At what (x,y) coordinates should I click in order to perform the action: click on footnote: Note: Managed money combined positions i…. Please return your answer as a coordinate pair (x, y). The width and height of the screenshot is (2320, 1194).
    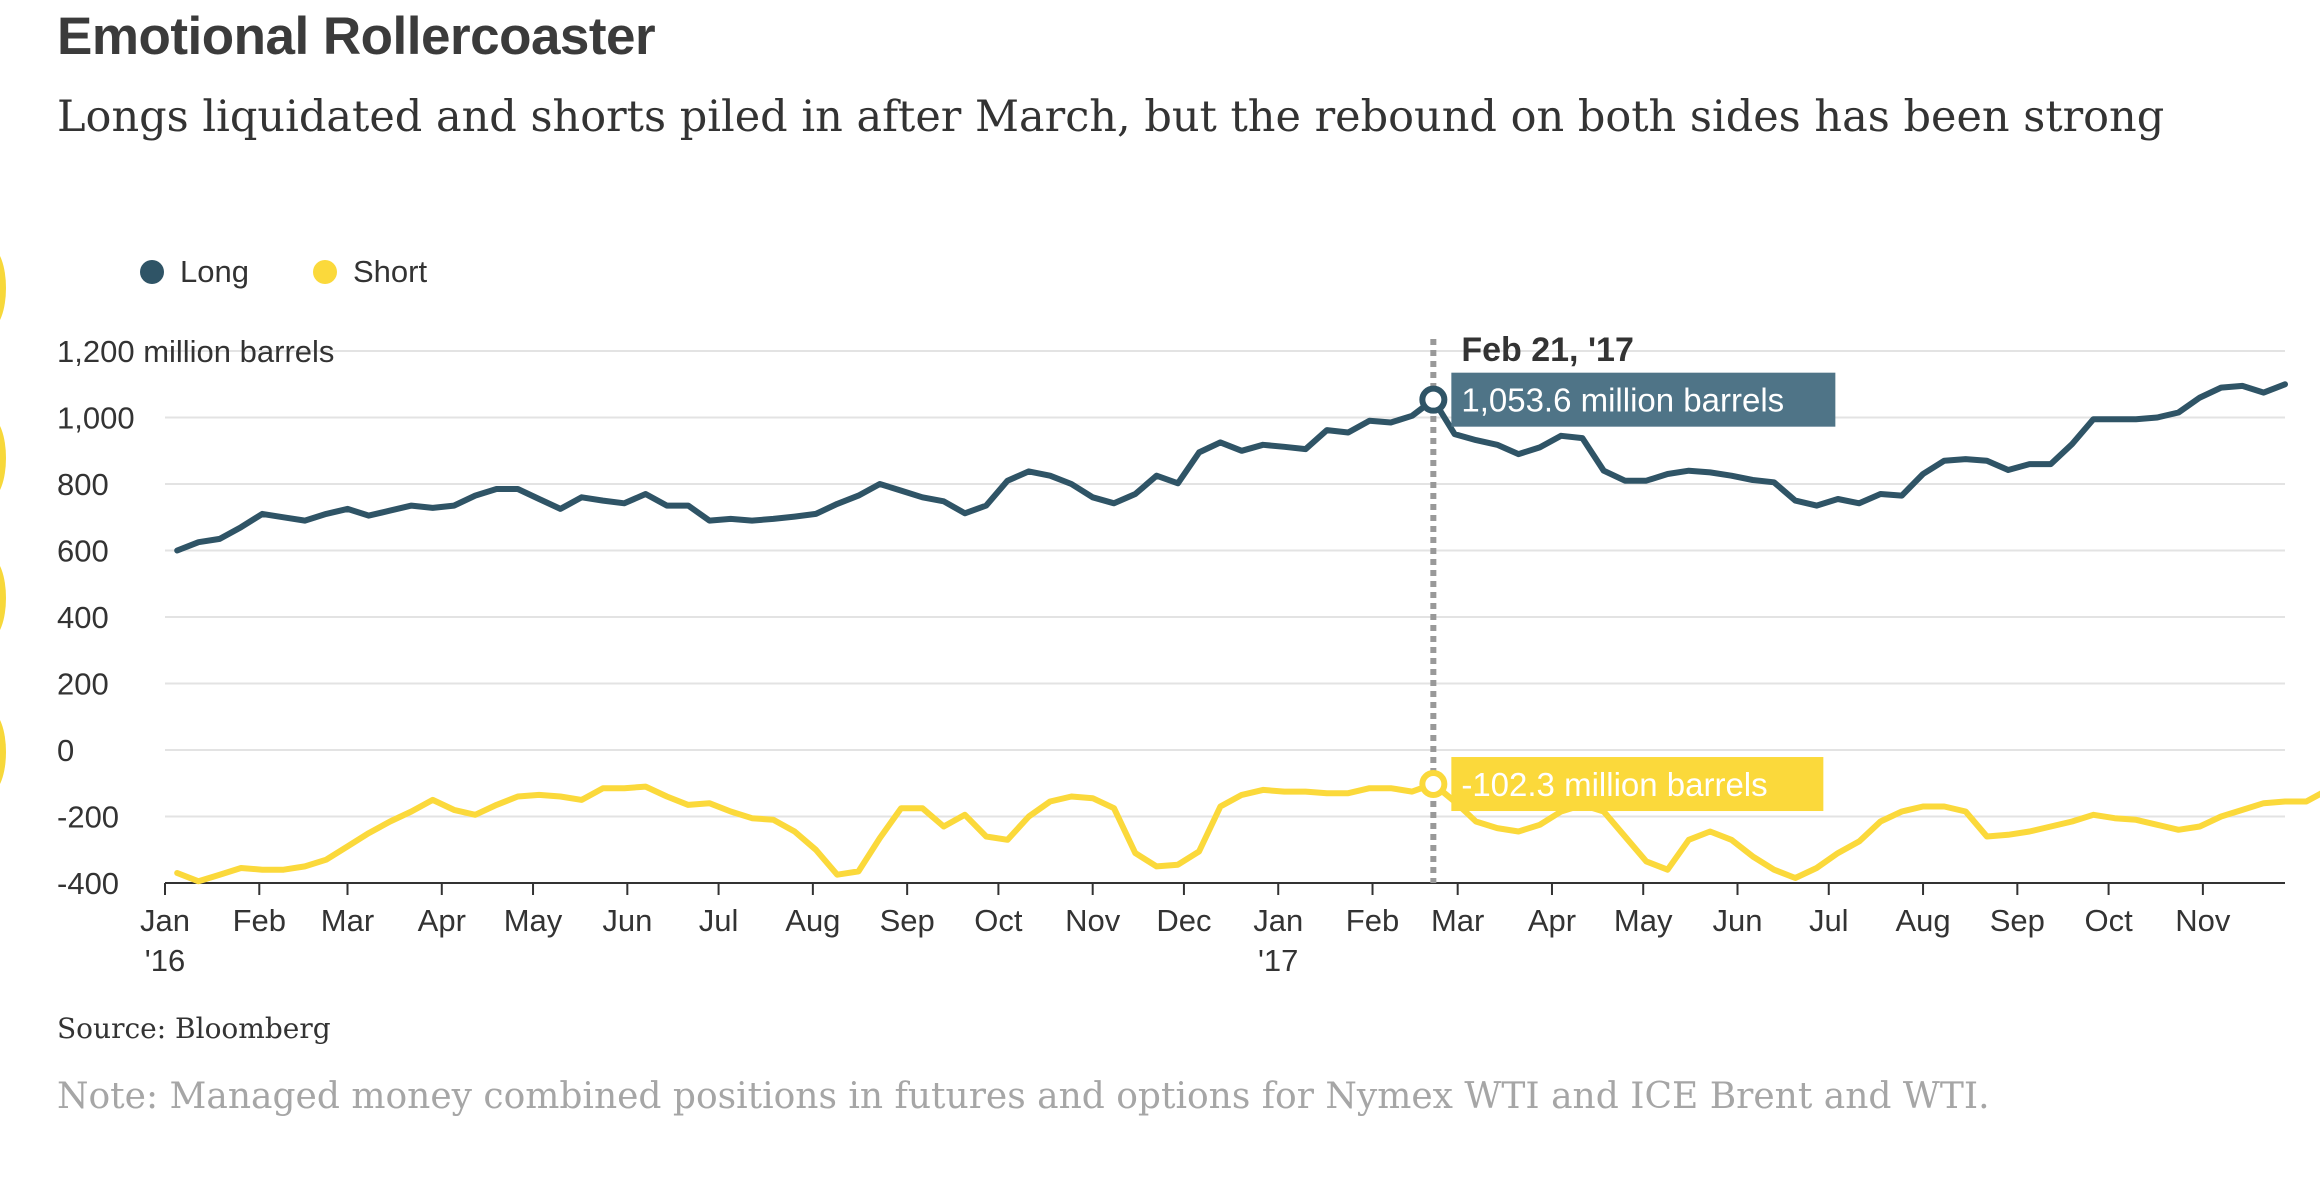
    Looking at the image, I should click on (1023, 1096).